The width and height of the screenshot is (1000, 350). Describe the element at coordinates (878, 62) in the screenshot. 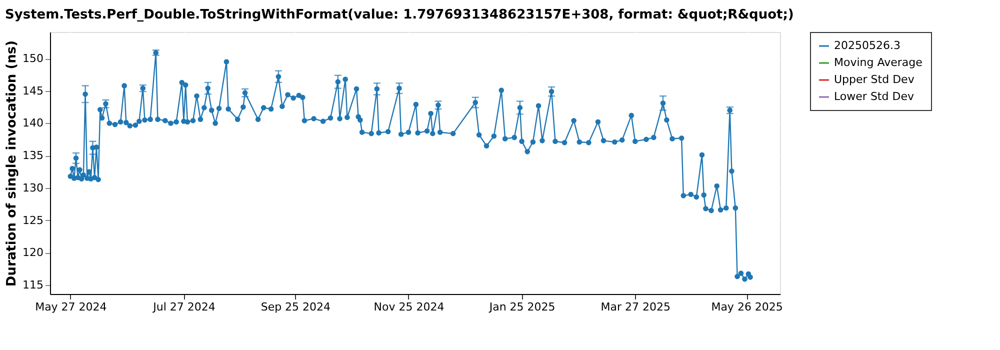

I see `legend-label: Moving Average` at that location.